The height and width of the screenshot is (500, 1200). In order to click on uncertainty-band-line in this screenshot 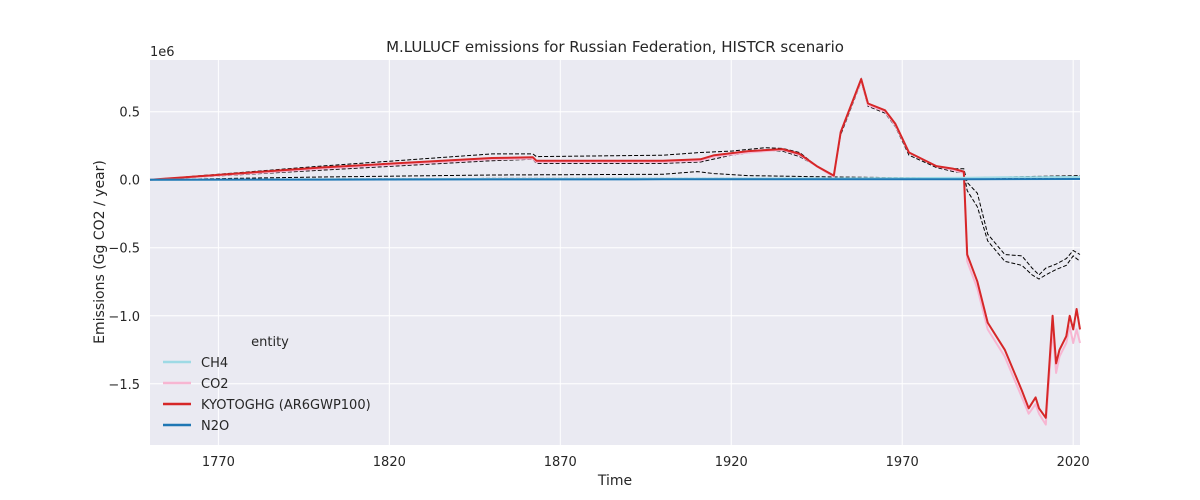, I will do `click(615, 176)`.